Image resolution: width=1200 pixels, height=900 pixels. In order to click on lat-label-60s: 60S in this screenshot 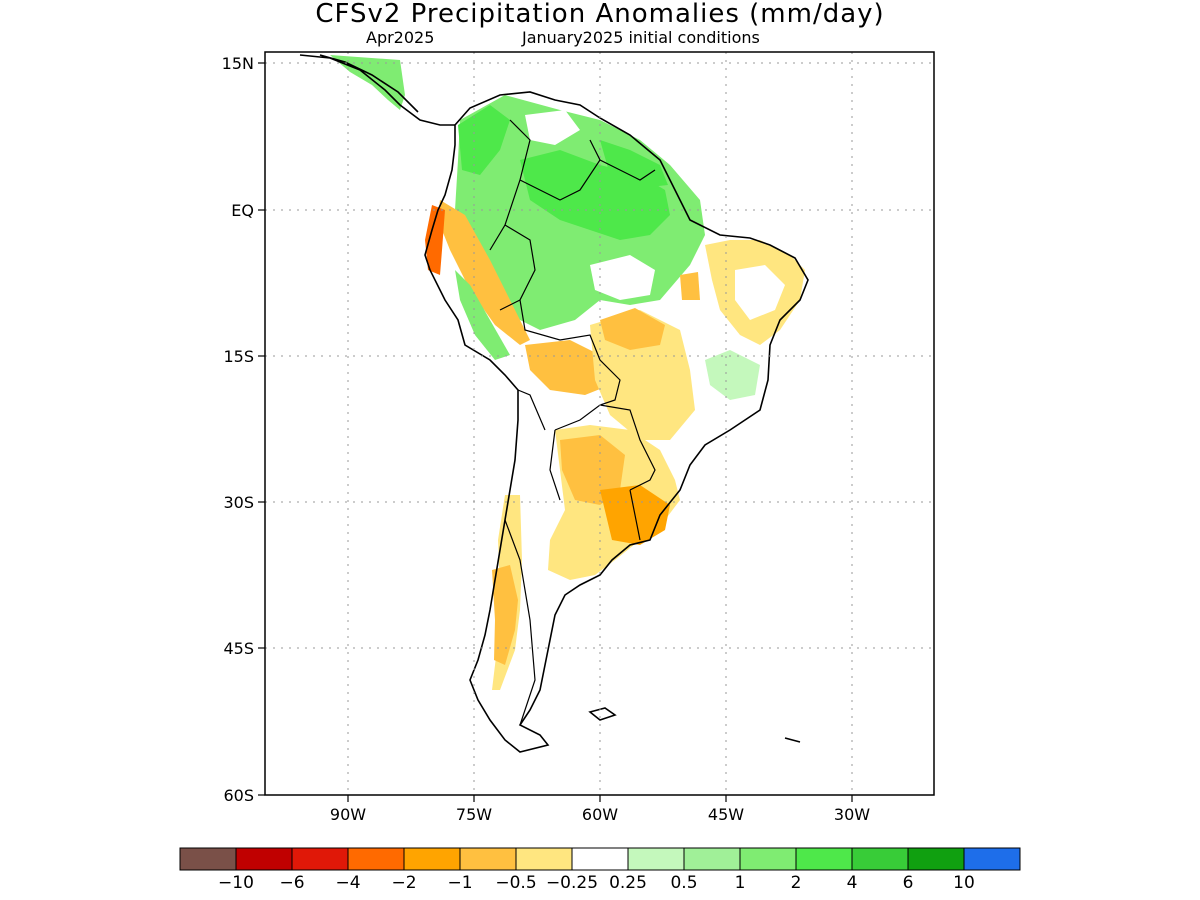, I will do `click(238, 795)`.